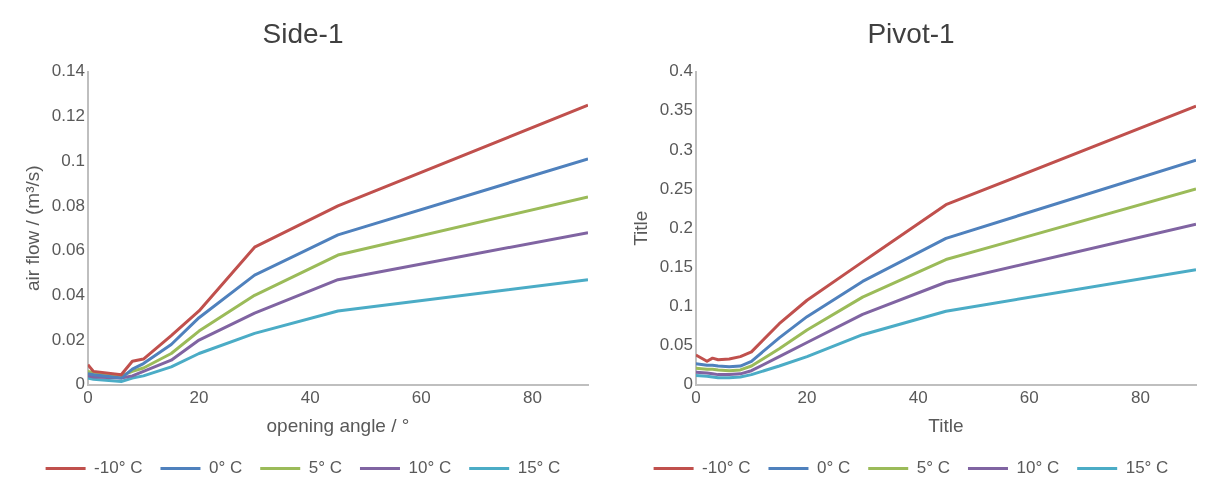  What do you see at coordinates (946, 425) in the screenshot?
I see `x-axis-title: Title` at bounding box center [946, 425].